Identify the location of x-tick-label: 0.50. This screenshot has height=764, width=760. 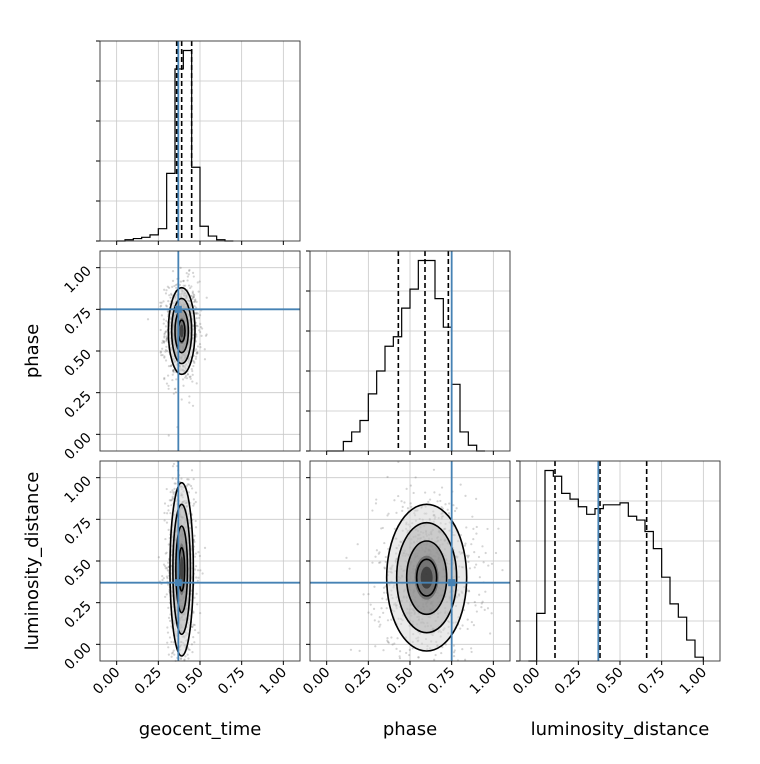
(609, 681).